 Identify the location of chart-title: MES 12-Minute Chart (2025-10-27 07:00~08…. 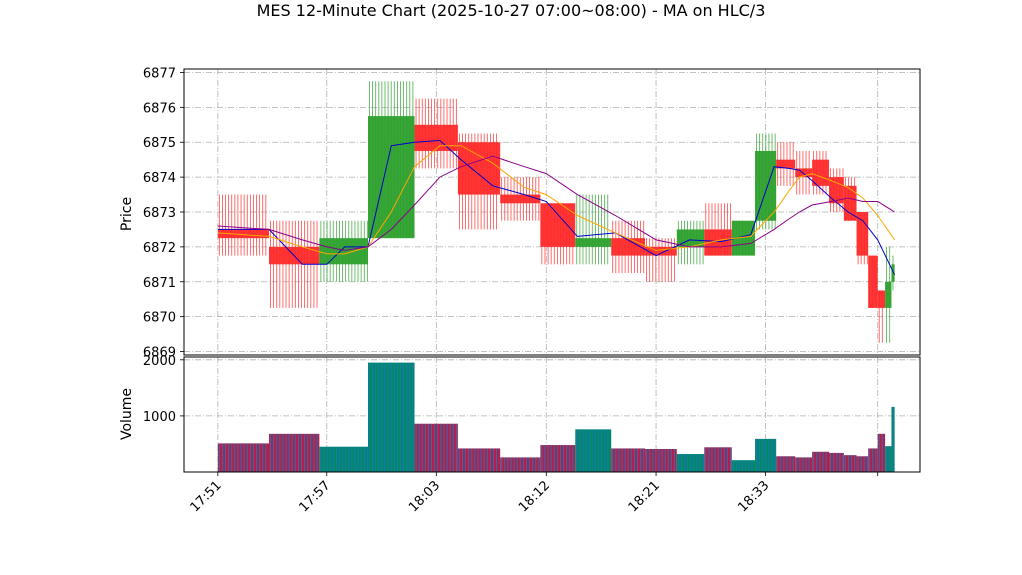
(511, 10).